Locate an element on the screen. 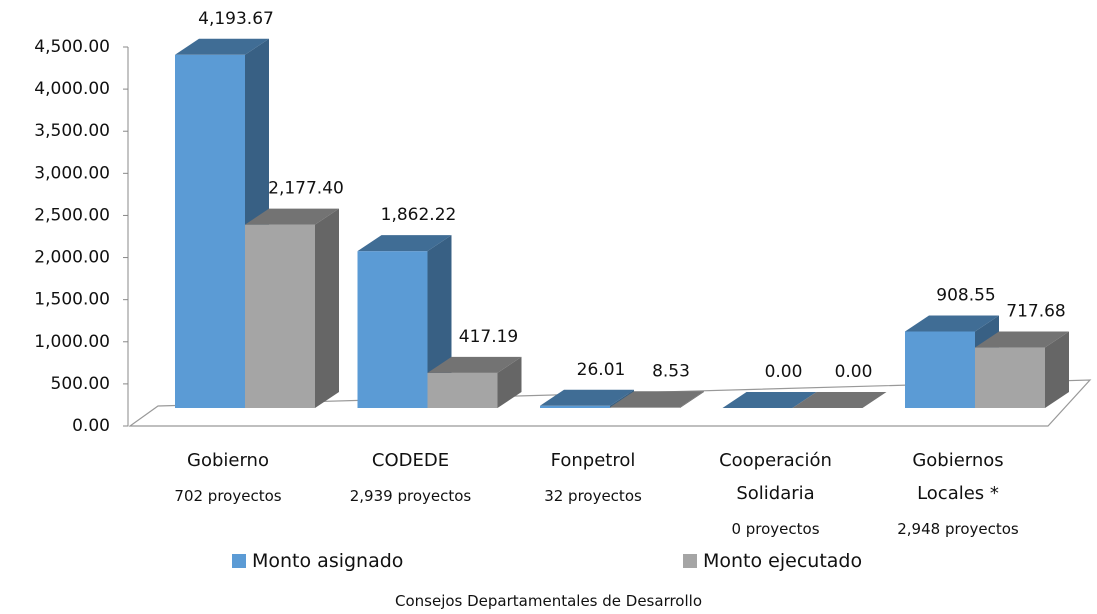 This screenshot has width=1097, height=614. value-label: 717.68 is located at coordinates (1035, 312).